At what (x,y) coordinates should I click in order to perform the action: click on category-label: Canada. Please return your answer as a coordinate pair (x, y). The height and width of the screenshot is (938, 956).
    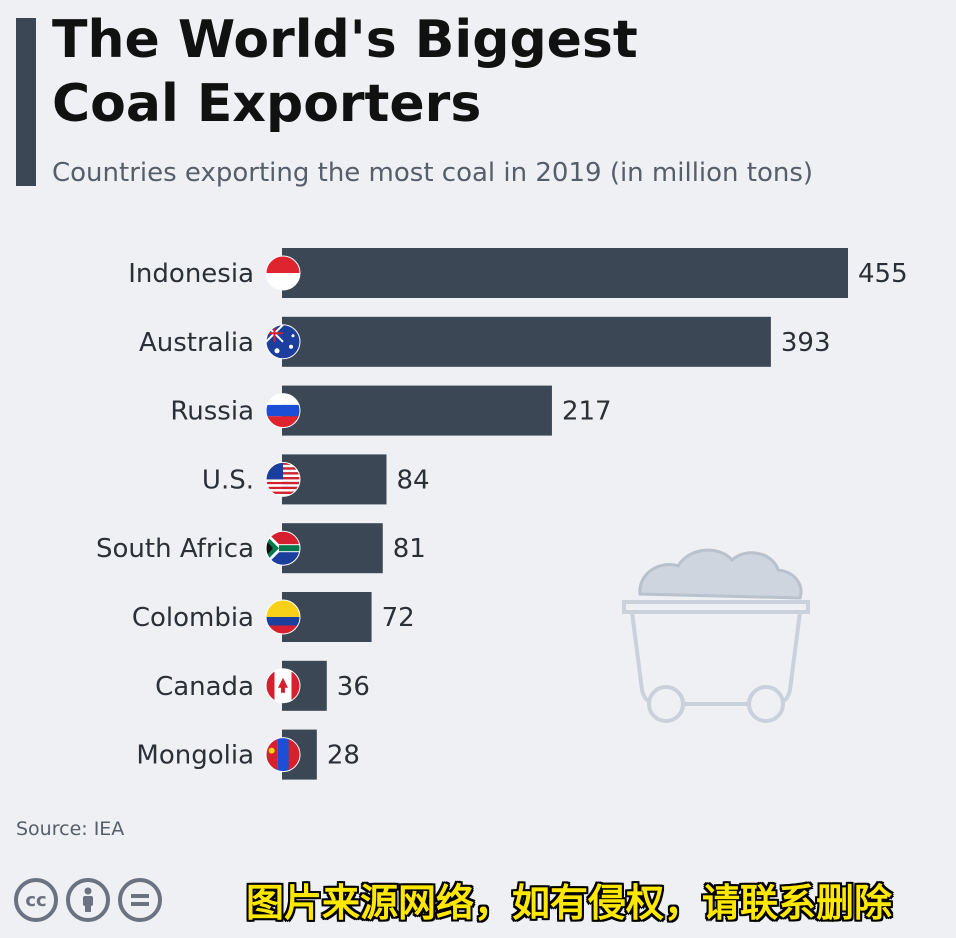
    Looking at the image, I should click on (204, 687).